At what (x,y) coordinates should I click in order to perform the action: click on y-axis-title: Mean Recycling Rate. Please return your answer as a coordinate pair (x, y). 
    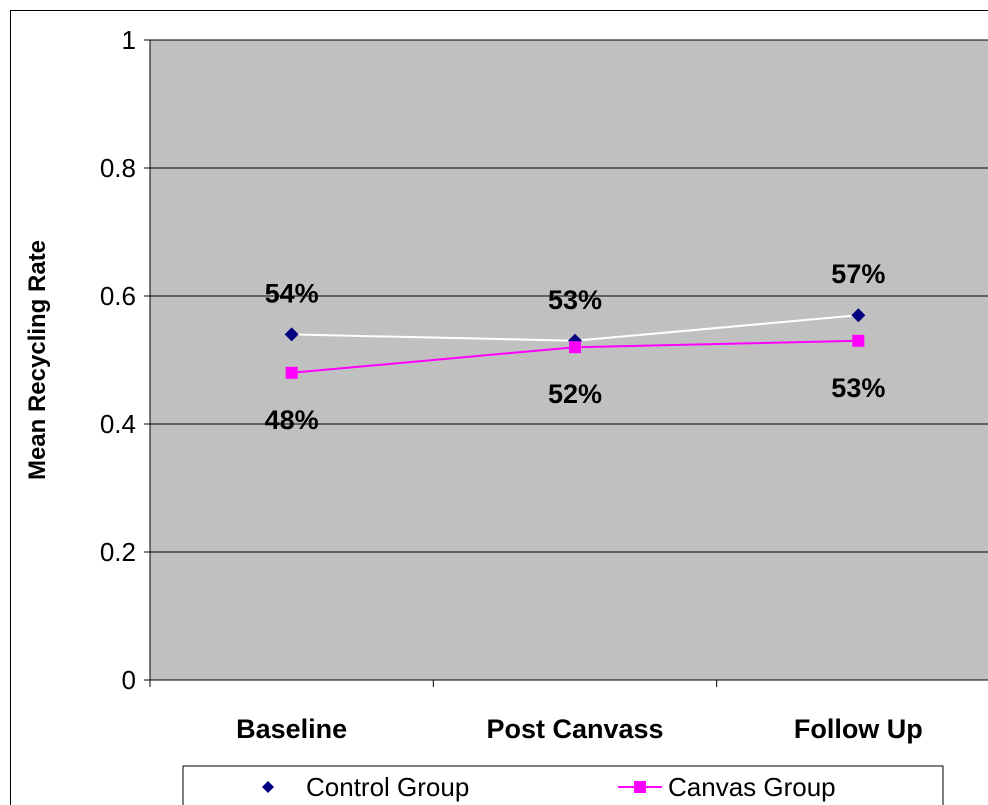
    Looking at the image, I should click on (37, 360).